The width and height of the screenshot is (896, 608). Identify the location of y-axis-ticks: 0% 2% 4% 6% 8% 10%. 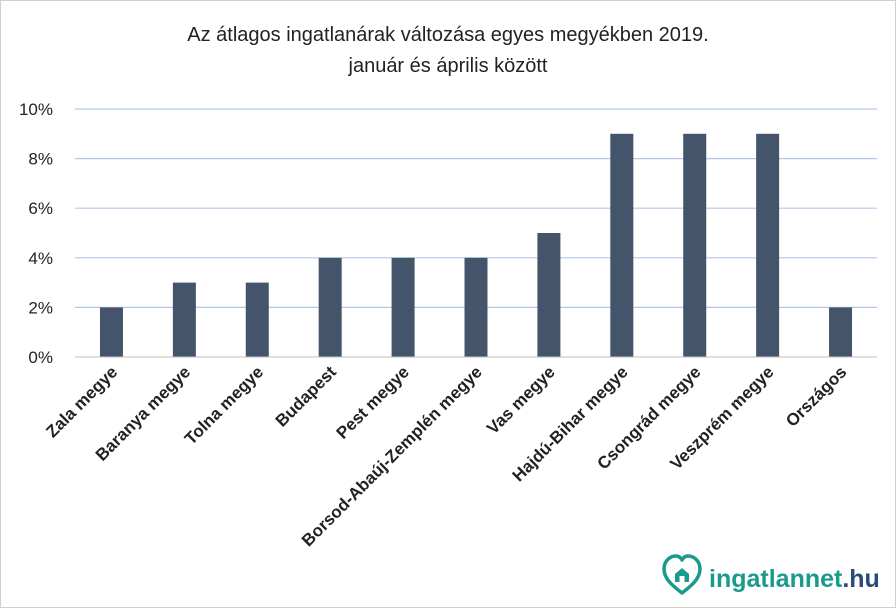
(36, 233).